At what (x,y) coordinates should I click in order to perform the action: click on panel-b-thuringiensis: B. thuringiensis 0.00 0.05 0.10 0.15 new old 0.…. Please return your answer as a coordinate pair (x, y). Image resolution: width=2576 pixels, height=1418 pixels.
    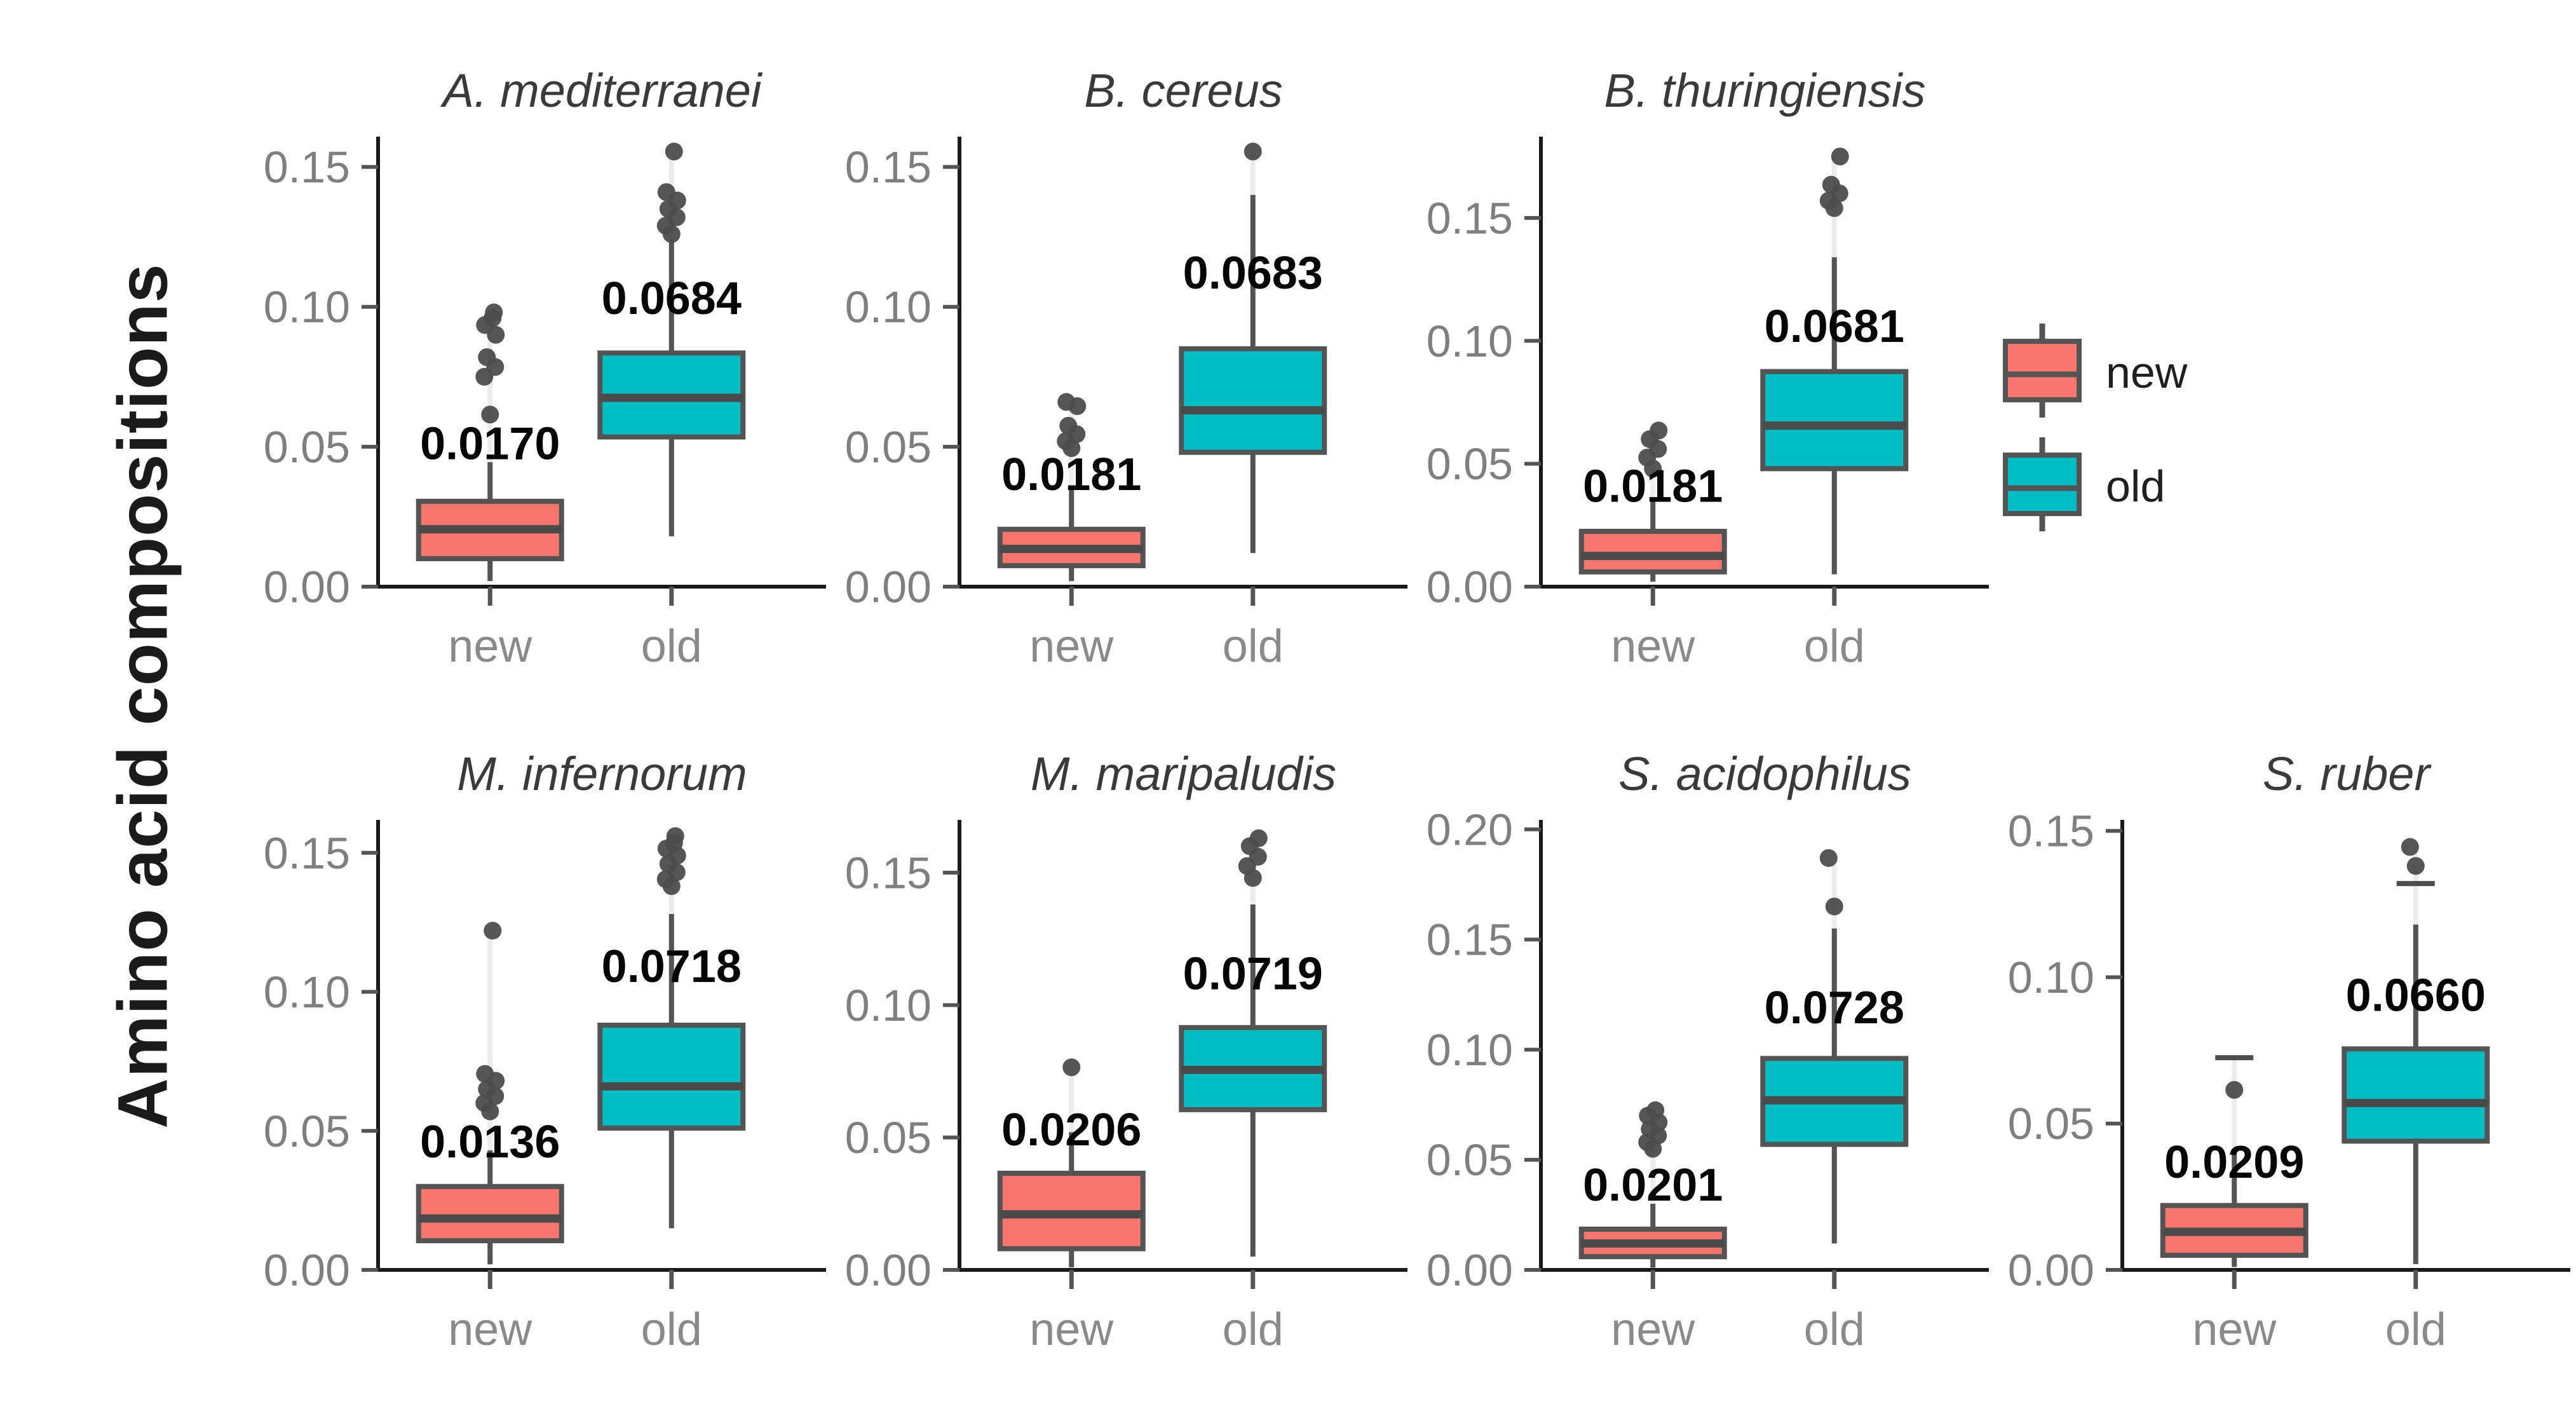
    Looking at the image, I should click on (1704, 367).